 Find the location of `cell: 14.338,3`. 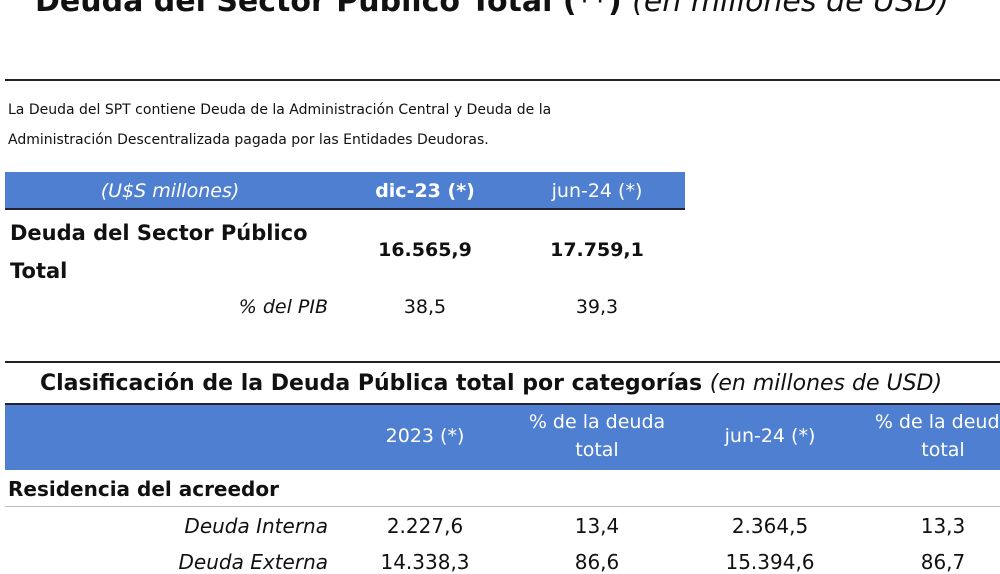

cell: 14.338,3 is located at coordinates (425, 562).